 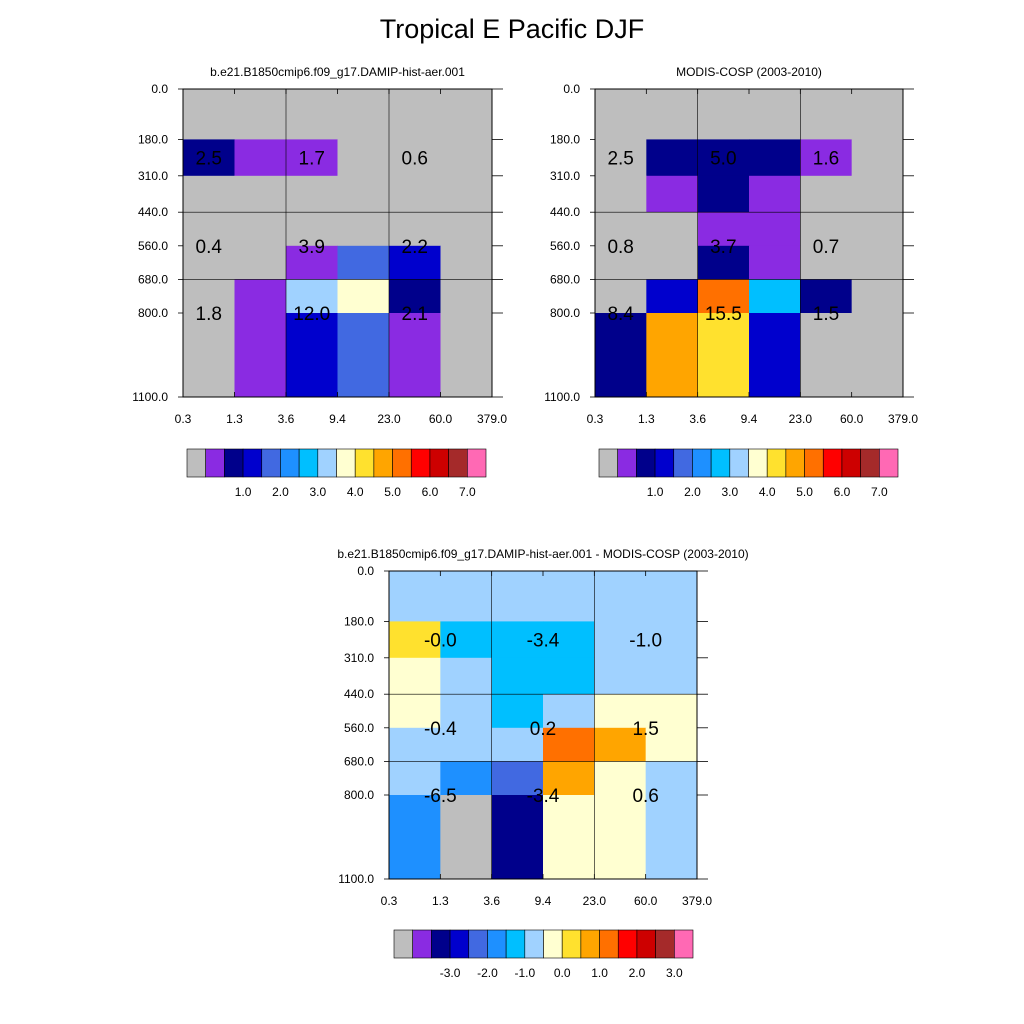 What do you see at coordinates (826, 247) in the screenshot?
I see `cell-value-label: 0.7` at bounding box center [826, 247].